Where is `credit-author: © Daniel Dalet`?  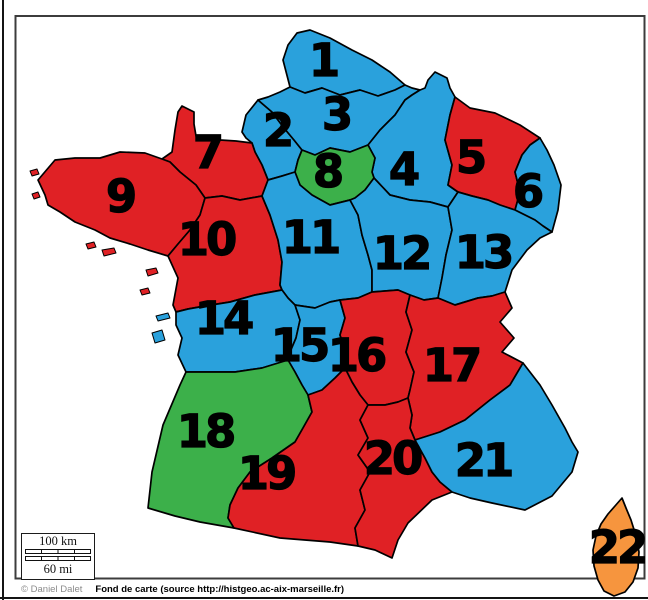
credit-author: © Daniel Dalet is located at coordinates (52, 589).